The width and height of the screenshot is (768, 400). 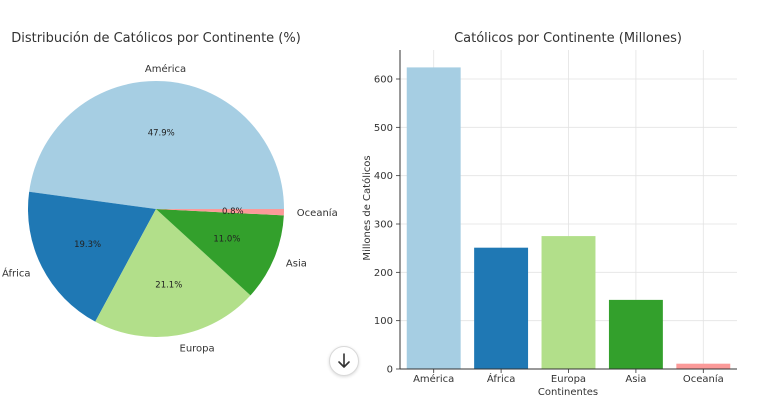 I want to click on bar-y-tick-label: 400, so click(x=383, y=176).